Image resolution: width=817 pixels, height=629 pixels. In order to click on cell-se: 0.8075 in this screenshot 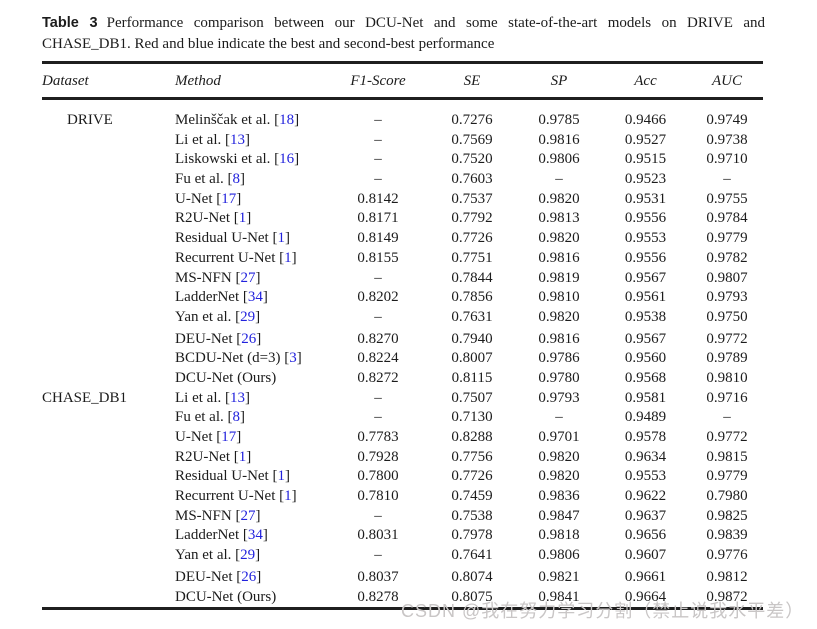, I will do `click(472, 596)`.